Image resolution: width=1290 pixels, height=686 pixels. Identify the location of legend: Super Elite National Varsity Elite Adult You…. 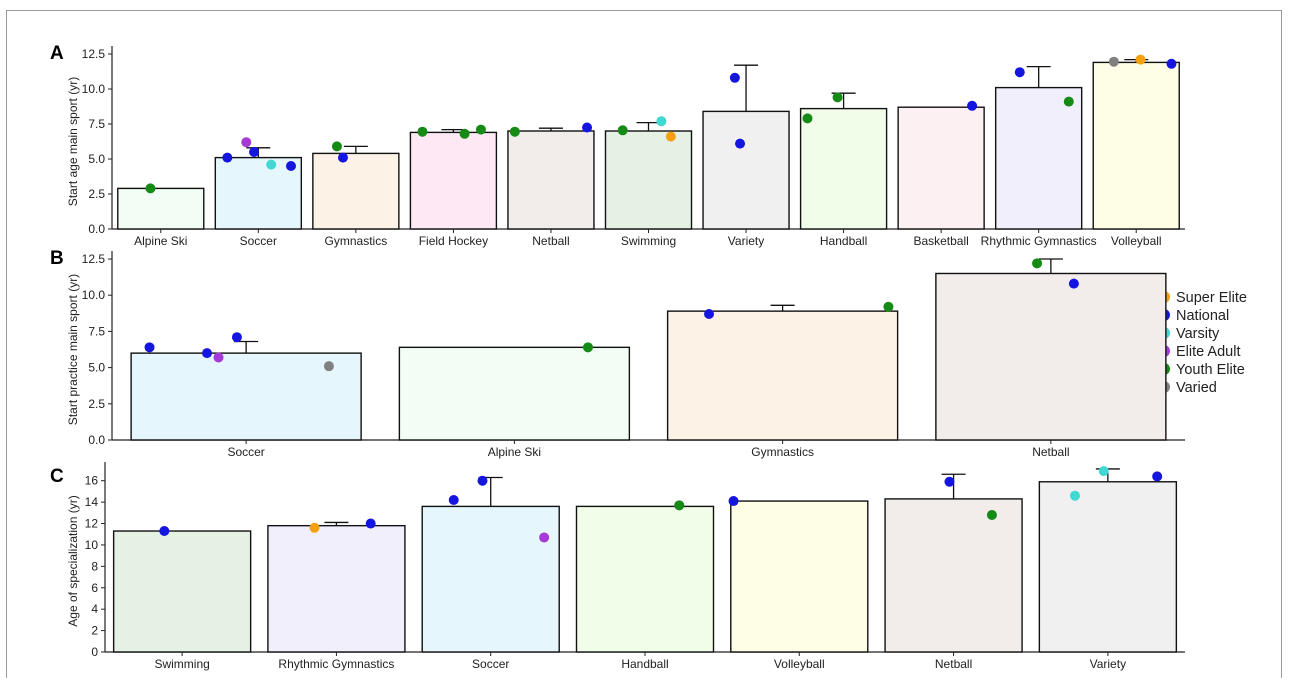
(1202, 343).